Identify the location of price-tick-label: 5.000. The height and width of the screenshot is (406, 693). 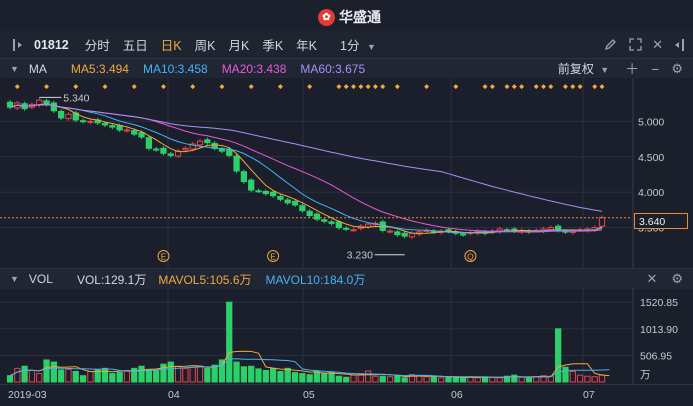
(651, 122).